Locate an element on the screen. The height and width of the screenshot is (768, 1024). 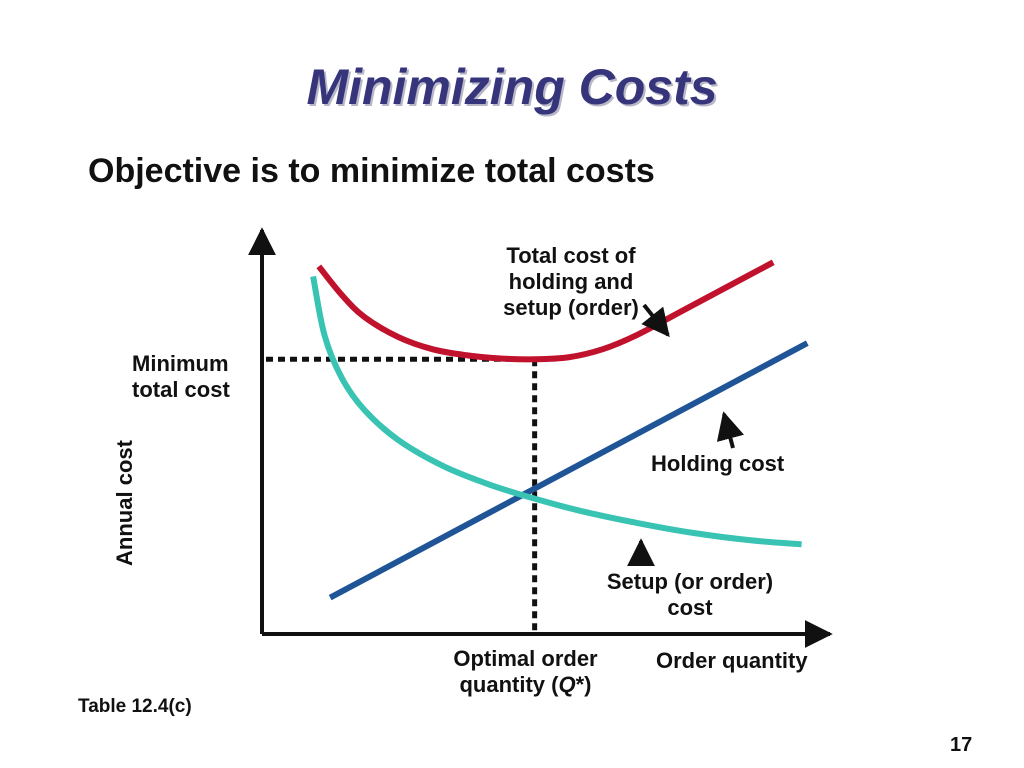
optimal-q-line-2-text: quantity ( is located at coordinates (509, 684).